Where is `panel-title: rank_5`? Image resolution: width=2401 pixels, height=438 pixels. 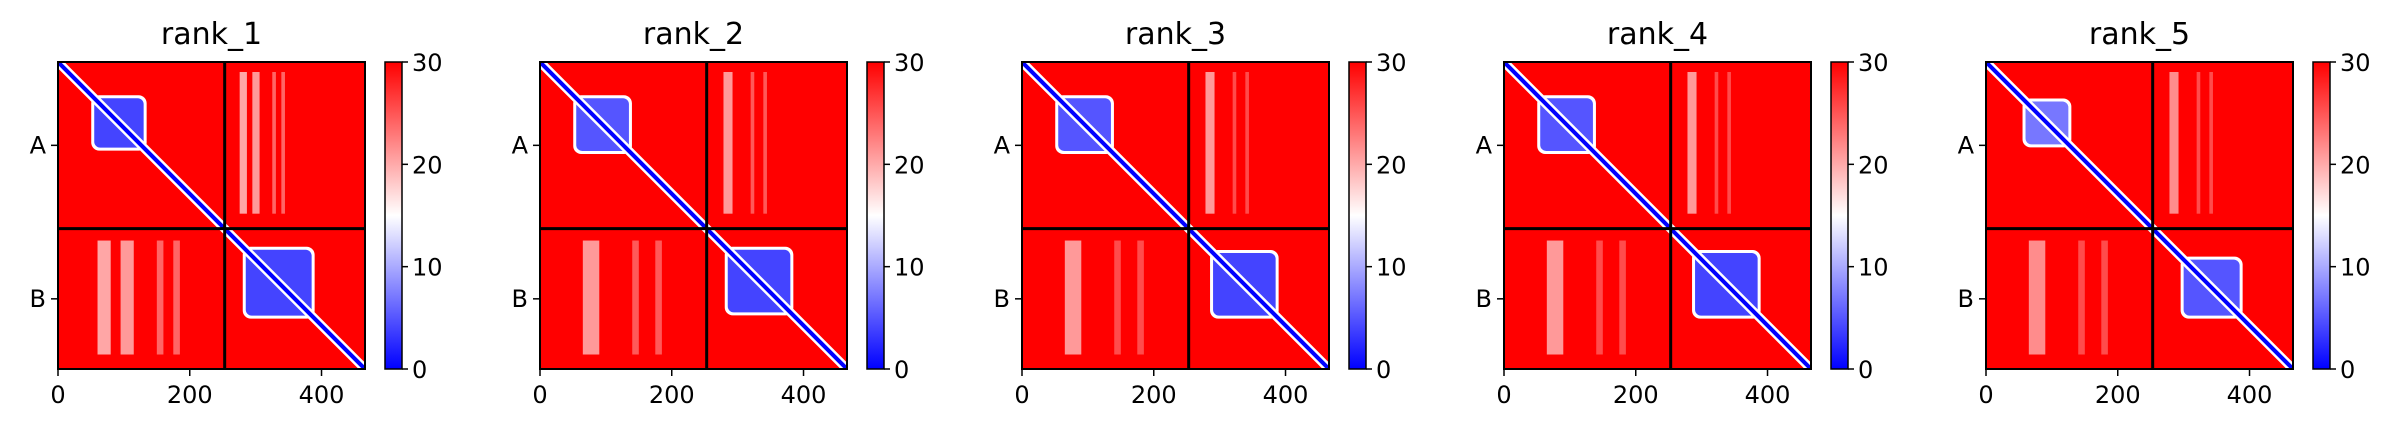
panel-title: rank_5 is located at coordinates (2139, 34).